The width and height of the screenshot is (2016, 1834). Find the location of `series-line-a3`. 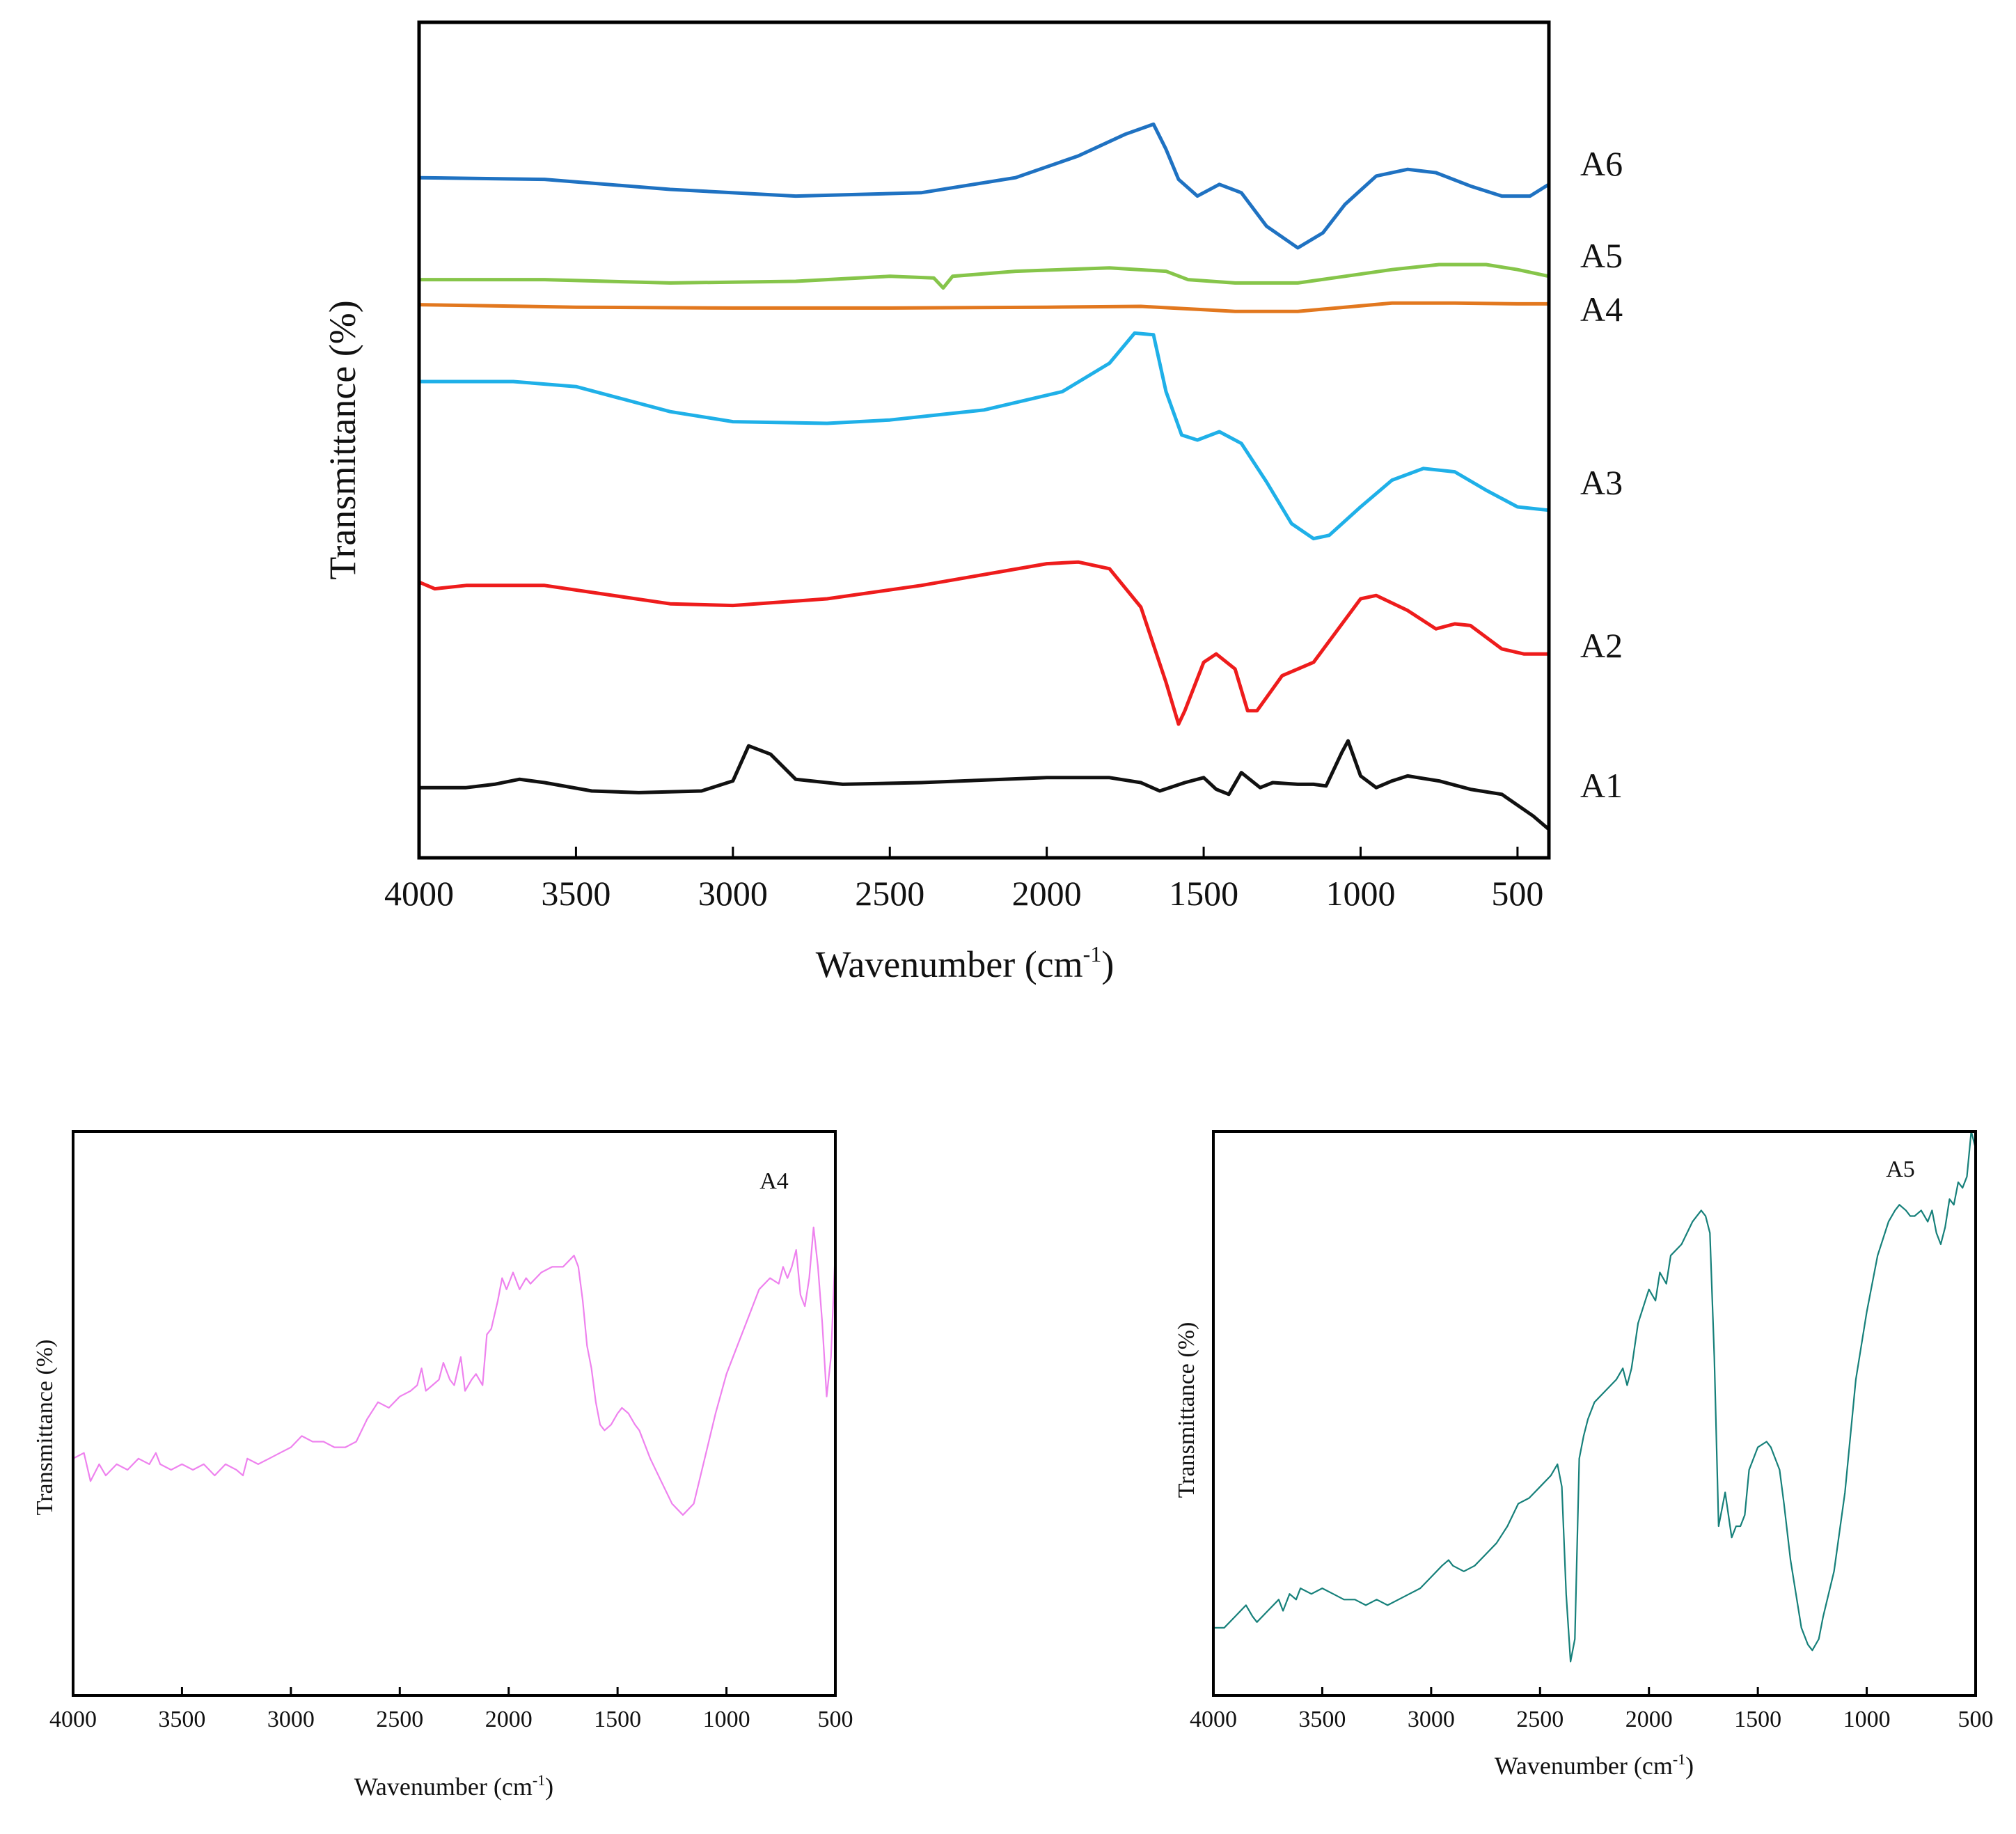

series-line-a3 is located at coordinates (984, 436).